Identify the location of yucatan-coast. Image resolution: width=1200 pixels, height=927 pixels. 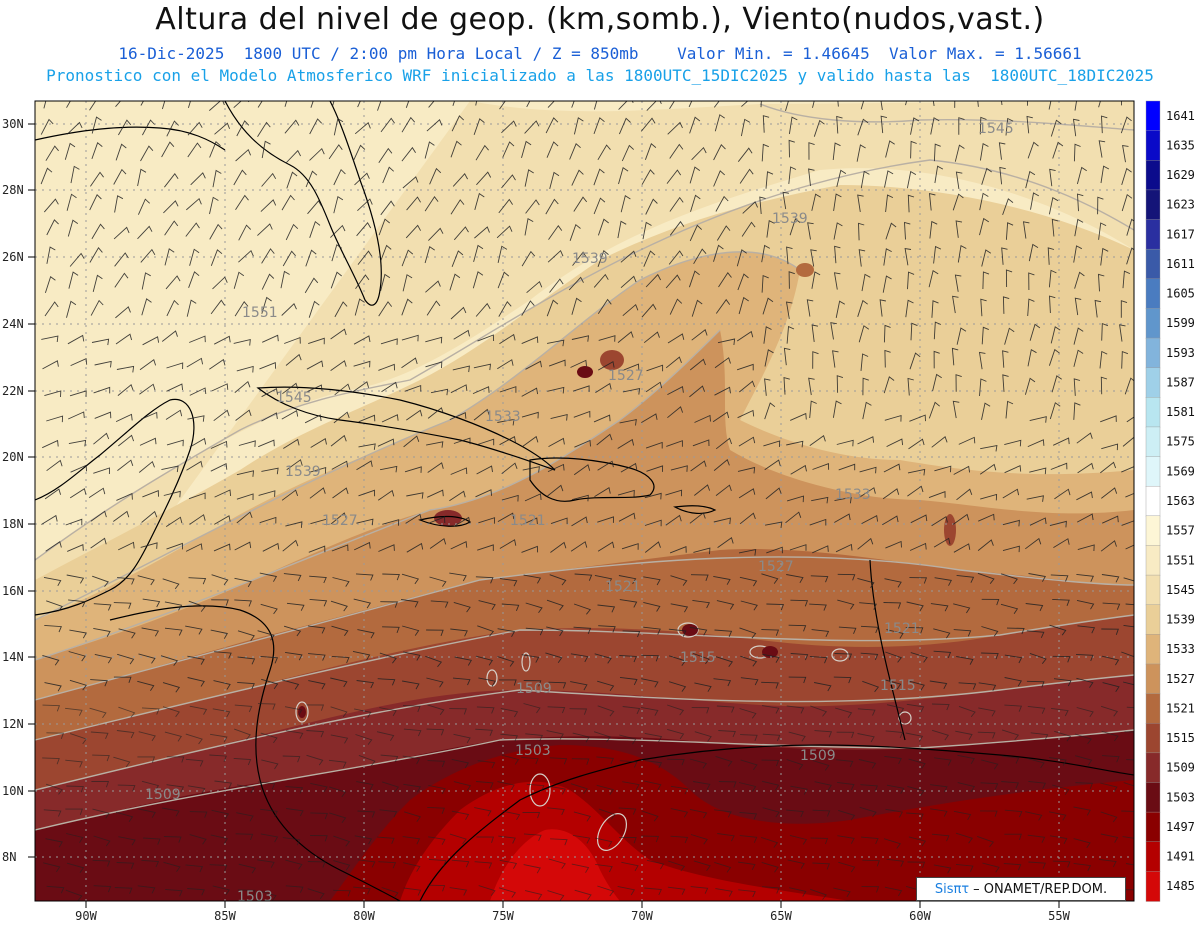
(115, 507).